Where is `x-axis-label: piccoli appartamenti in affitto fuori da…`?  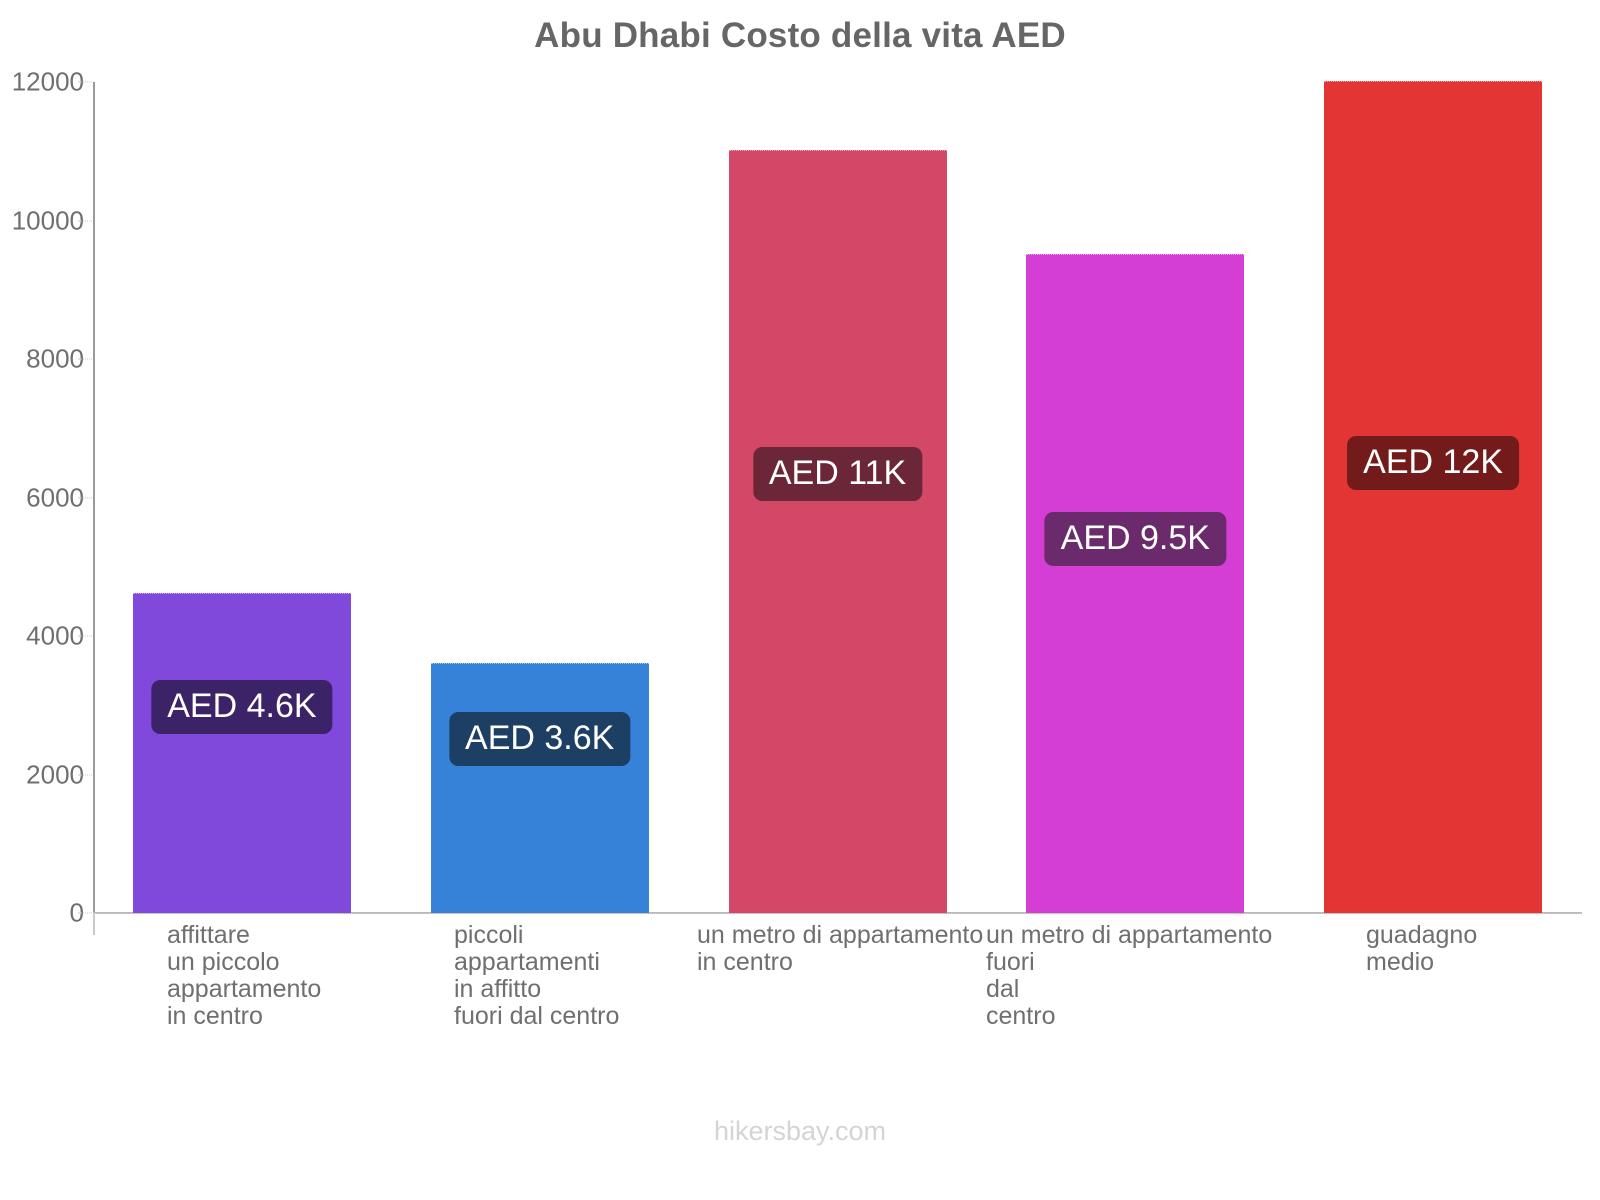
x-axis-label: piccoli appartamenti in affitto fuori da… is located at coordinates (537, 975).